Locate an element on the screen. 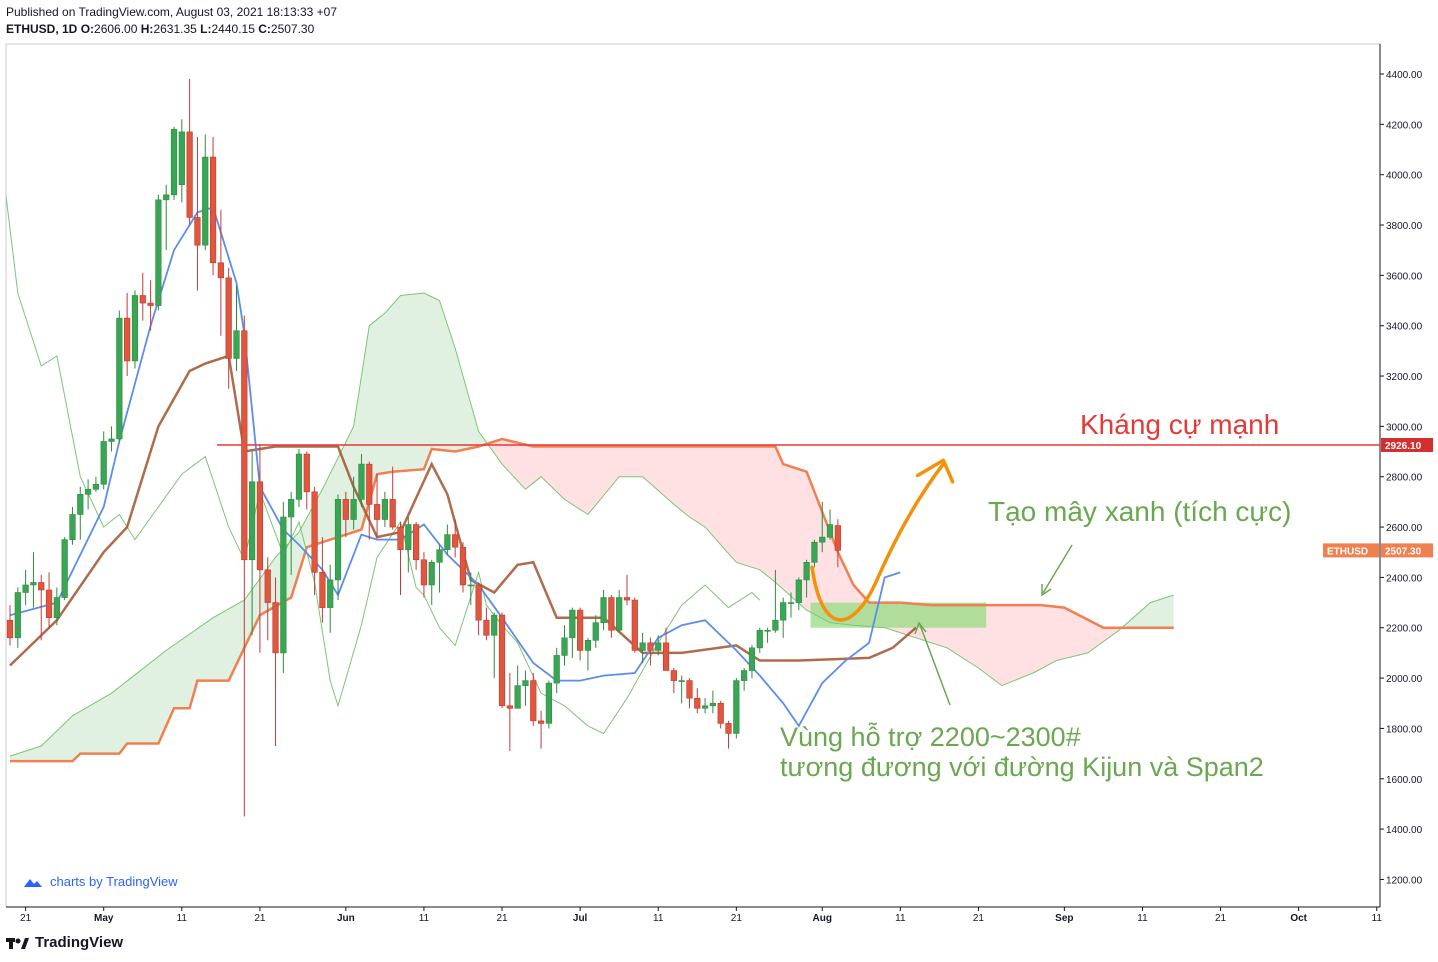 This screenshot has width=1438, height=962. tradingview-logo-icon is located at coordinates (17, 943).